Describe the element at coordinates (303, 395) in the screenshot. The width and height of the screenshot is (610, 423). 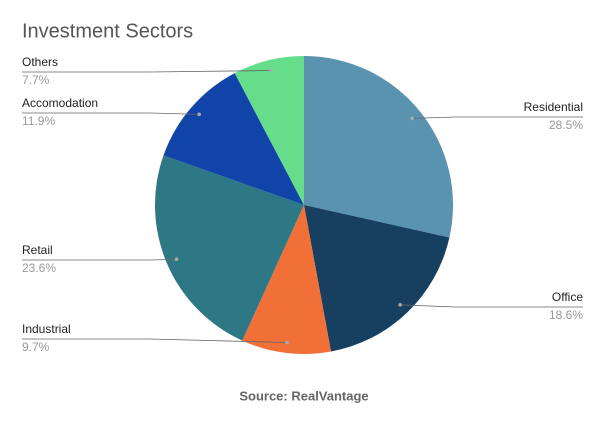
I see `source: Source: RealVantage` at that location.